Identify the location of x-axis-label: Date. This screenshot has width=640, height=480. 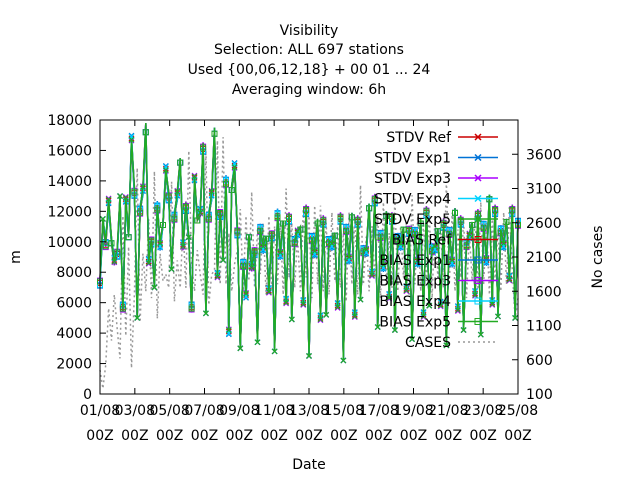
(308, 465).